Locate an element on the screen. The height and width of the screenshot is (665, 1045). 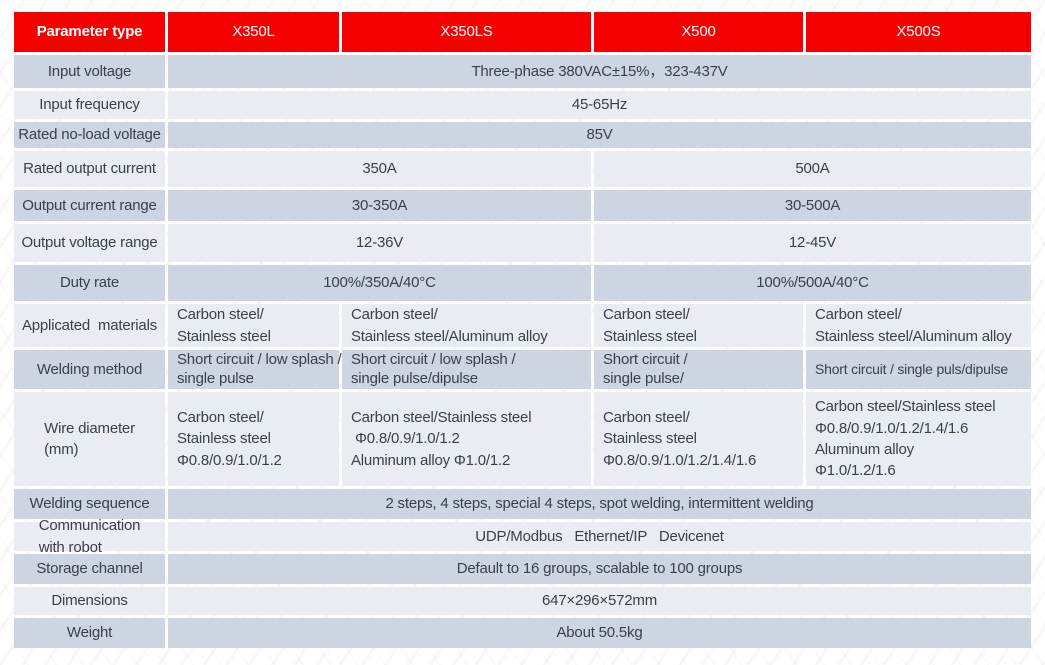
cell-rated-output-current-x350: 350A is located at coordinates (379, 169).